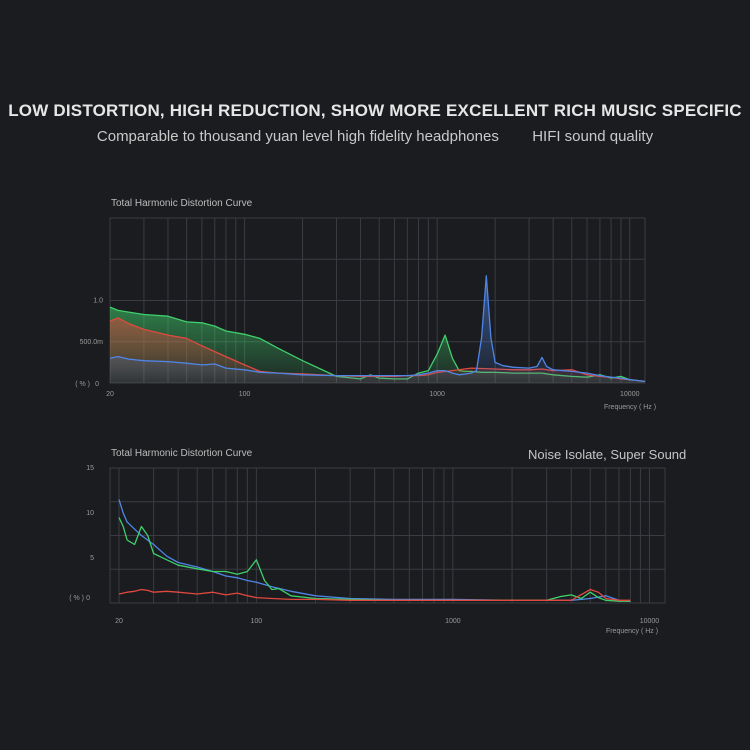  I want to click on chart1-ytick-label: 500.0m, so click(92, 342).